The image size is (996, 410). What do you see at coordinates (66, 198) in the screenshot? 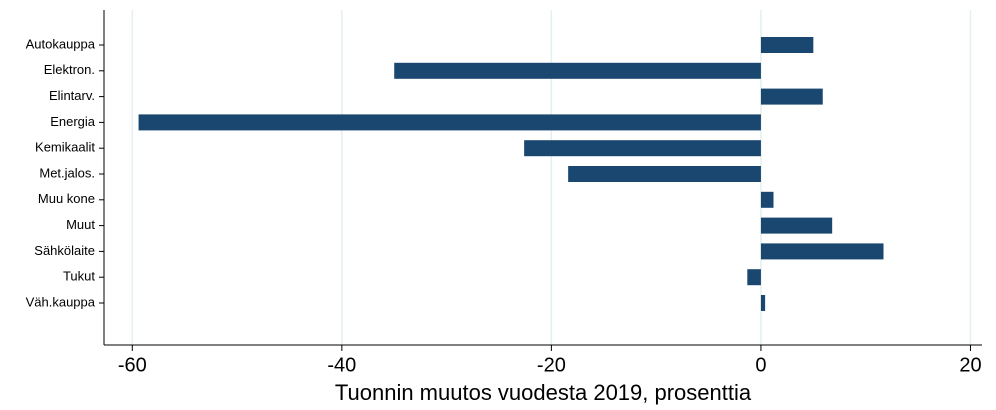
I see `y-tick-label: Muu kone` at bounding box center [66, 198].